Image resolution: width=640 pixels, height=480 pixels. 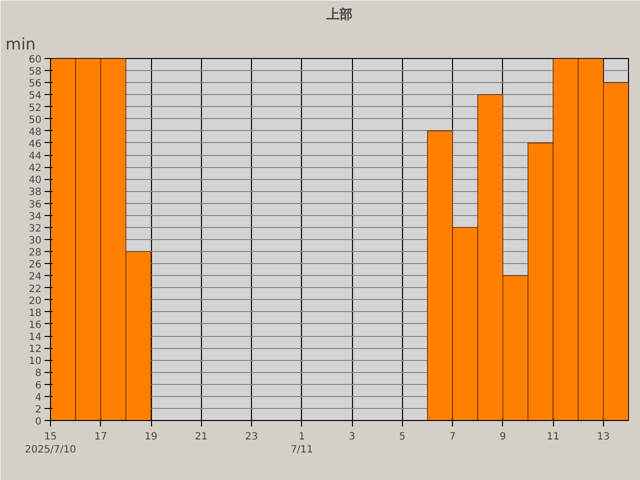 What do you see at coordinates (35, 204) in the screenshot?
I see `y-tick-label: 36` at bounding box center [35, 204].